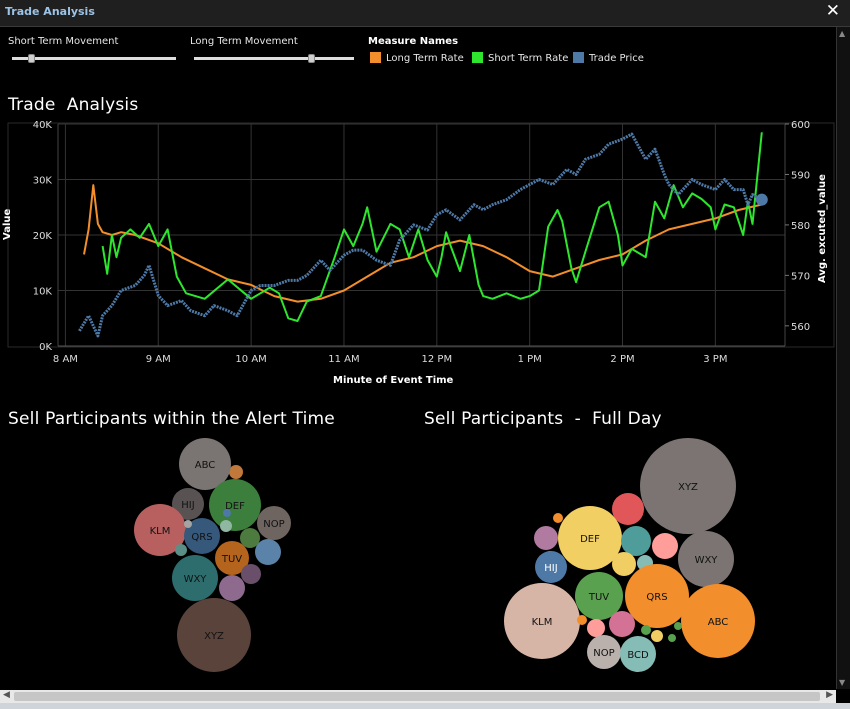 The image size is (850, 709). Describe the element at coordinates (50, 11) in the screenshot. I see `window-title: Trade Analysis` at that location.